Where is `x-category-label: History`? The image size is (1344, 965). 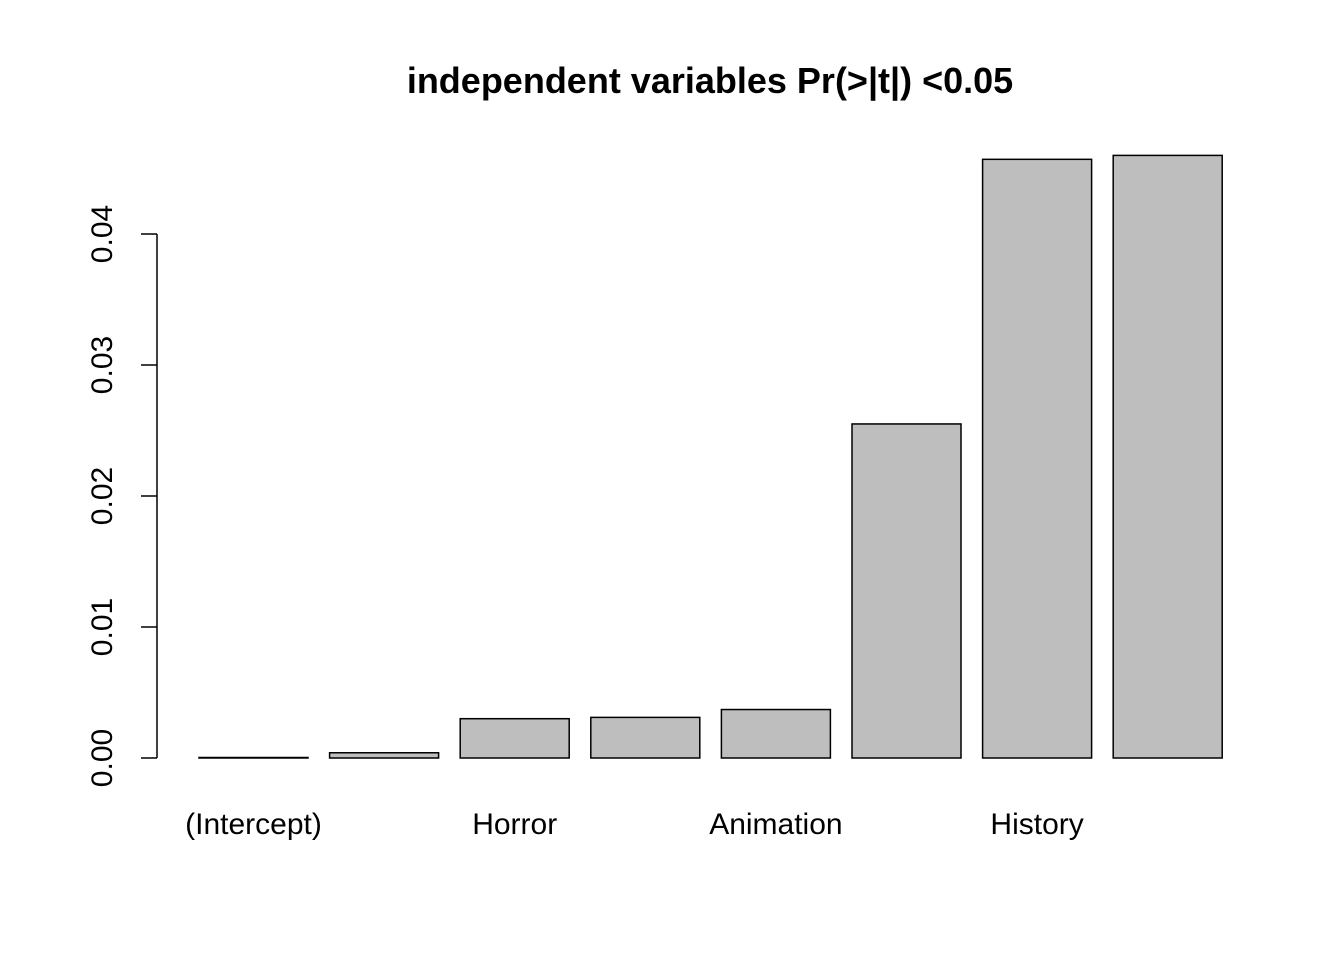 x-category-label: History is located at coordinates (1036, 824).